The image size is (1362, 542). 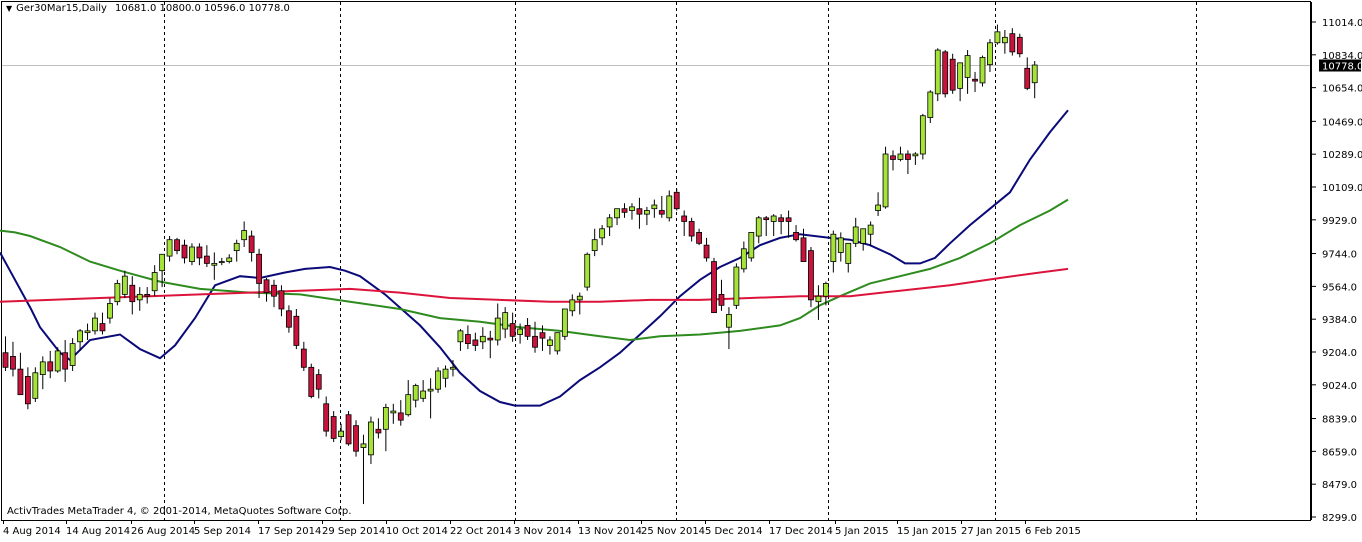 I want to click on y-tick-label: 8299.0, so click(x=1339, y=518).